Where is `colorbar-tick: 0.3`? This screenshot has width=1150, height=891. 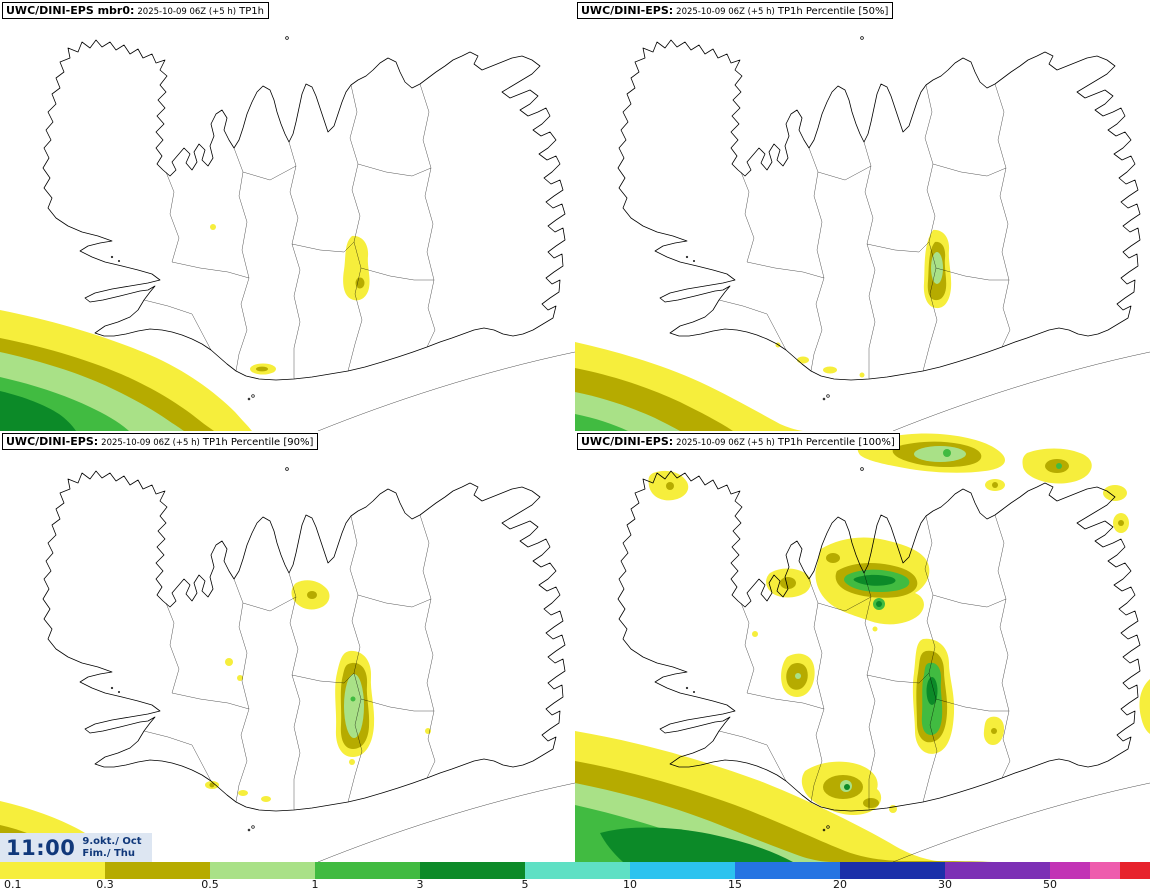 colorbar-tick: 0.3 is located at coordinates (105, 884).